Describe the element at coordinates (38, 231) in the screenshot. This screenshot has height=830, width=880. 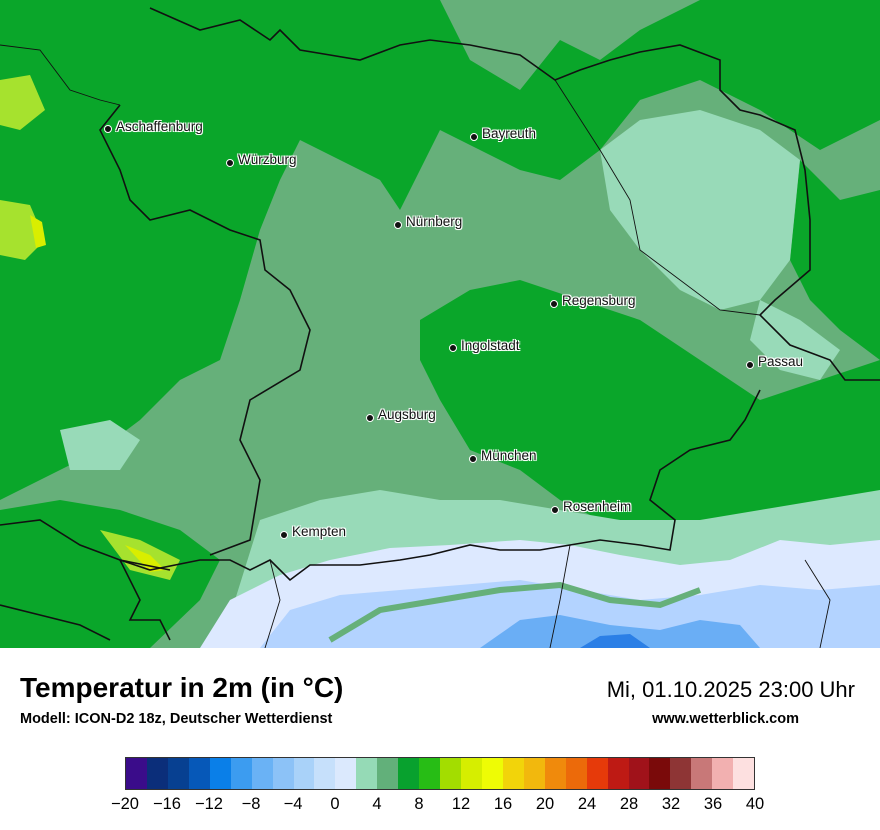
I see `field-yellow-west` at that location.